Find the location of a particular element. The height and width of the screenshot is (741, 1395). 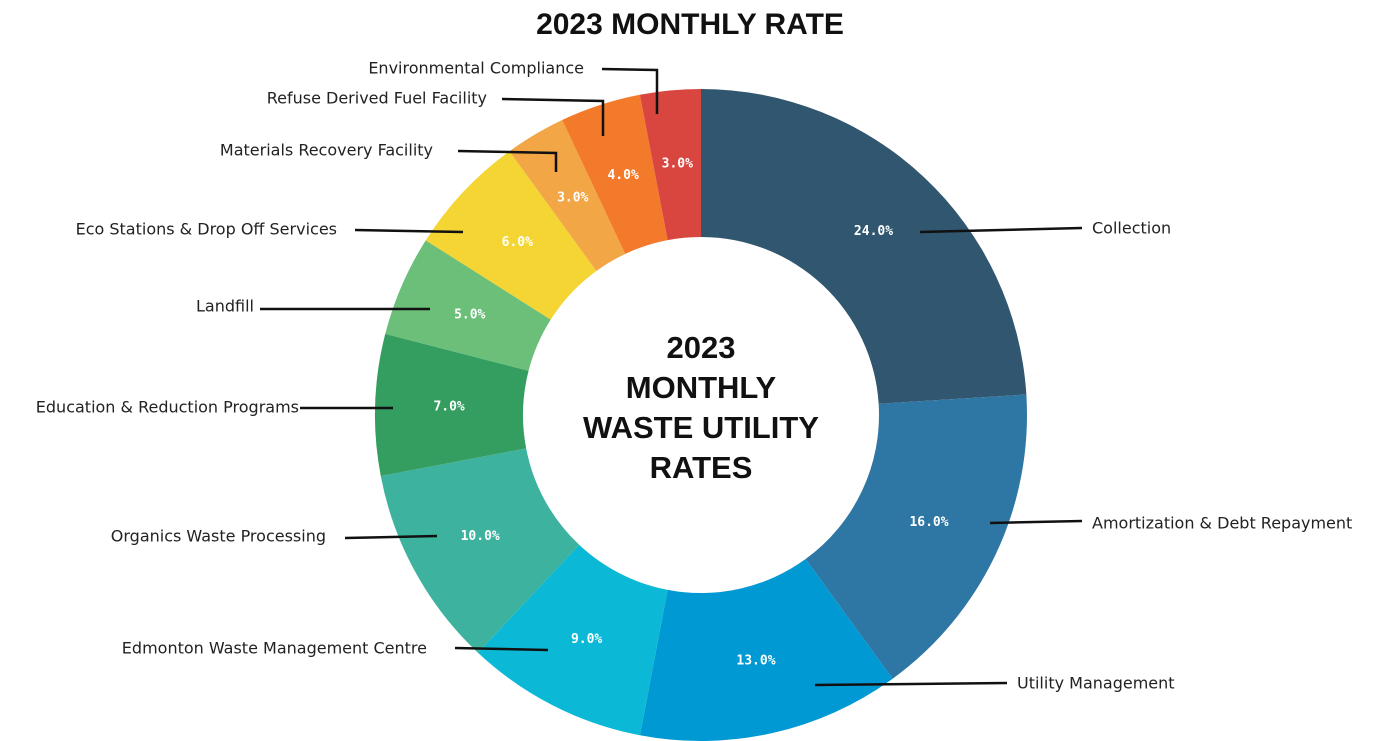

value-label: 16.0% is located at coordinates (928, 522).